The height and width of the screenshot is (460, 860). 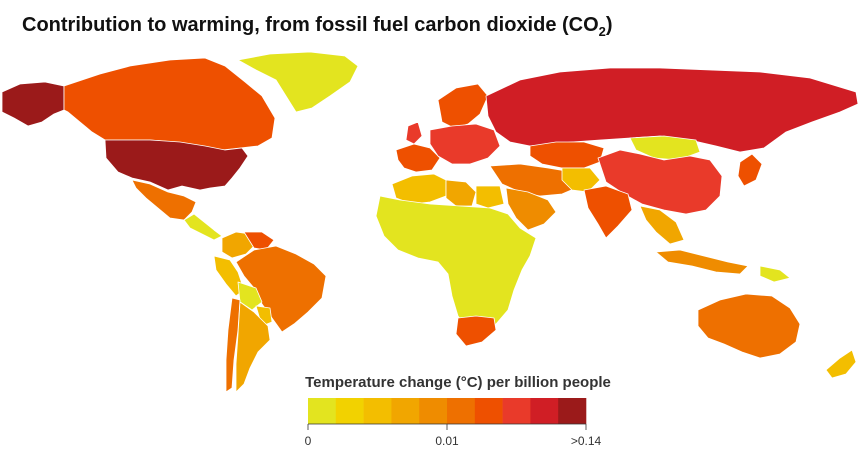 What do you see at coordinates (176, 165) in the screenshot?
I see `region-united-states` at bounding box center [176, 165].